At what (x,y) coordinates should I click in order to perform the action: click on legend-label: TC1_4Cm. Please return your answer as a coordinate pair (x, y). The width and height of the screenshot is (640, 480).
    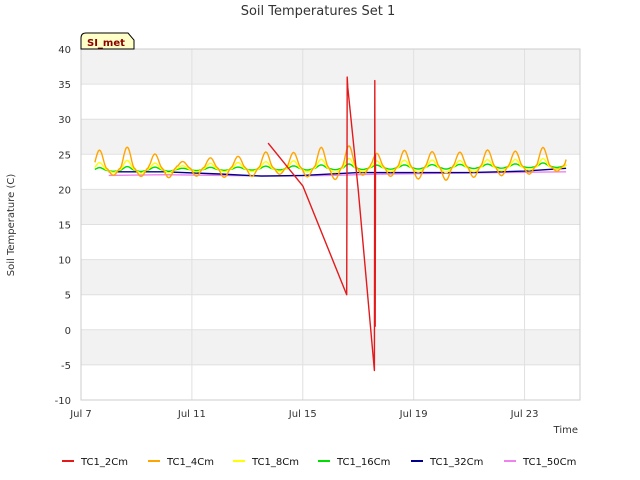
    Looking at the image, I should click on (190, 462).